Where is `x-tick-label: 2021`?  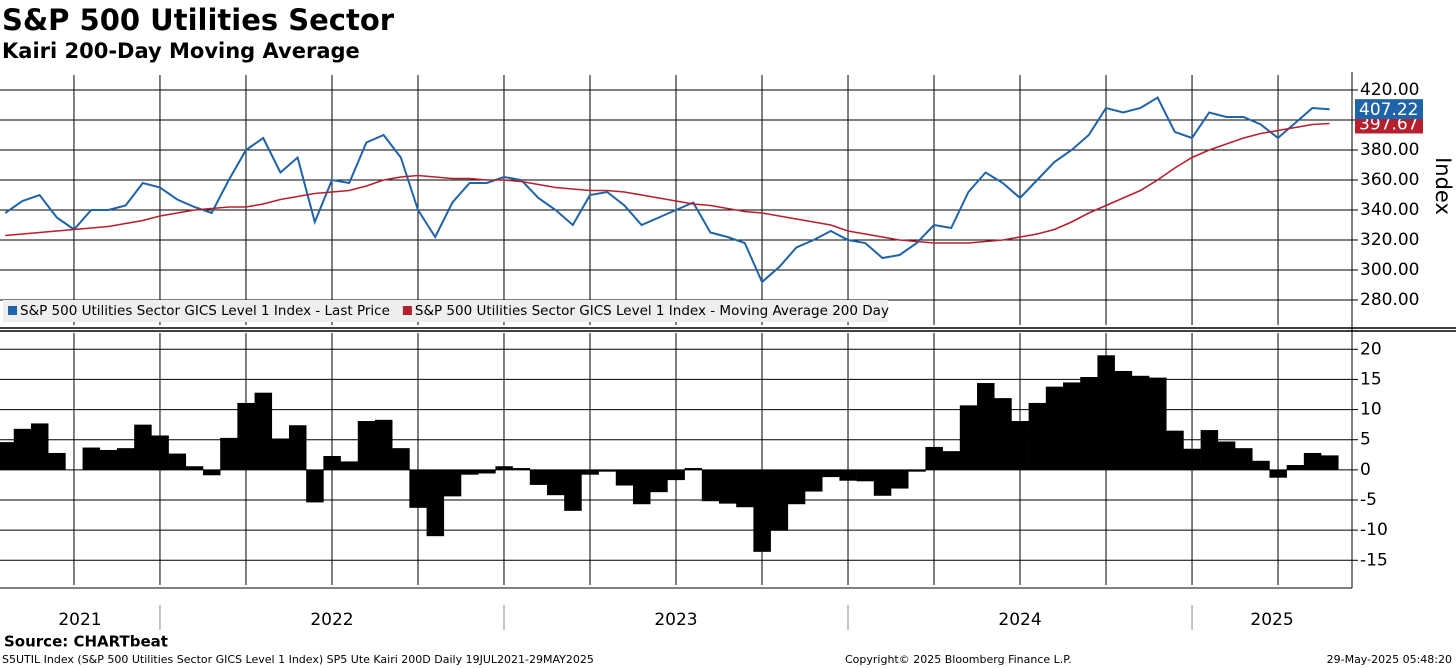
x-tick-label: 2021 is located at coordinates (79, 620).